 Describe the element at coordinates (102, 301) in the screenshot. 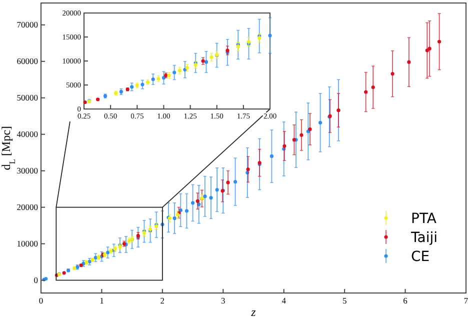

I see `x-tick-label: 1` at that location.